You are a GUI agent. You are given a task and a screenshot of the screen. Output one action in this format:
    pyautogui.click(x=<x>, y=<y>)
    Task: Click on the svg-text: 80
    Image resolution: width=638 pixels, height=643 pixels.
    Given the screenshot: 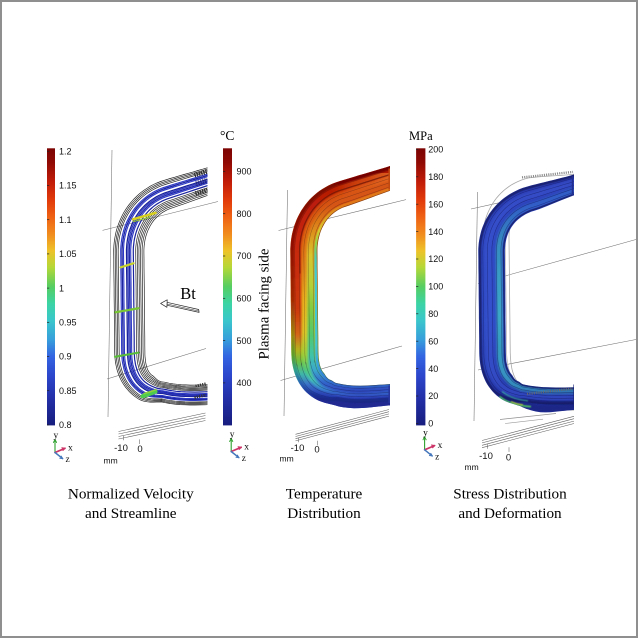 What is the action you would take?
    pyautogui.click(x=433, y=314)
    